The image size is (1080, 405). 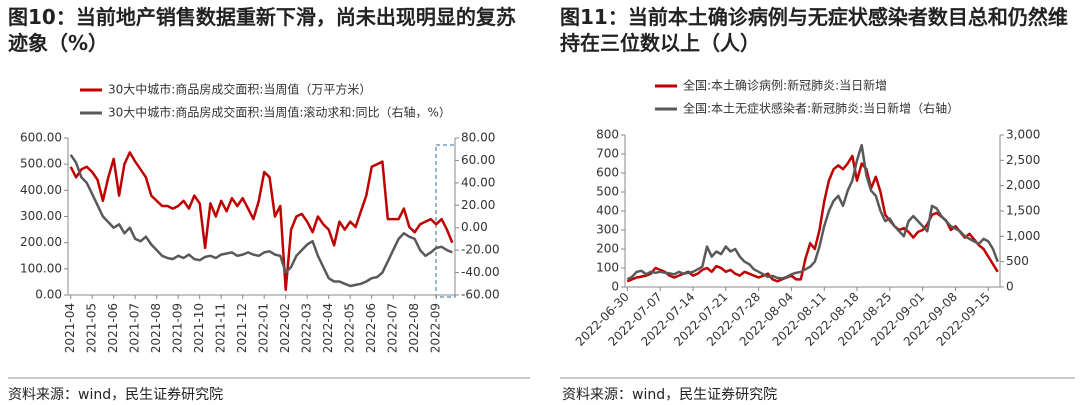 What do you see at coordinates (607, 211) in the screenshot?
I see `y-tick-label: 400` at bounding box center [607, 211].